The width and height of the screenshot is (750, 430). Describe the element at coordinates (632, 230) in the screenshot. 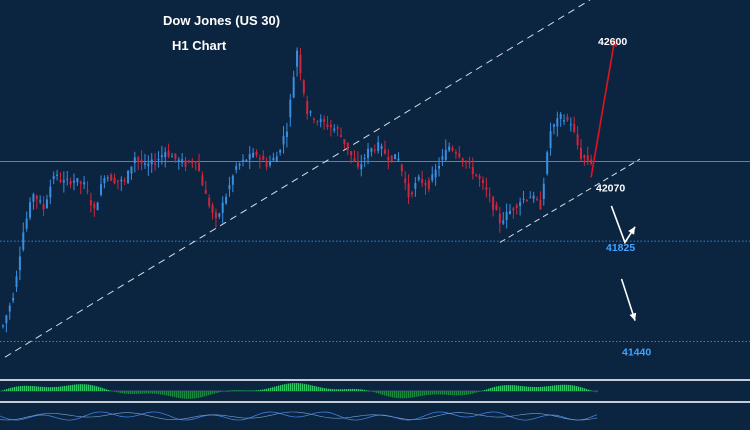

I see `forecast-arrowhead-zig` at that location.